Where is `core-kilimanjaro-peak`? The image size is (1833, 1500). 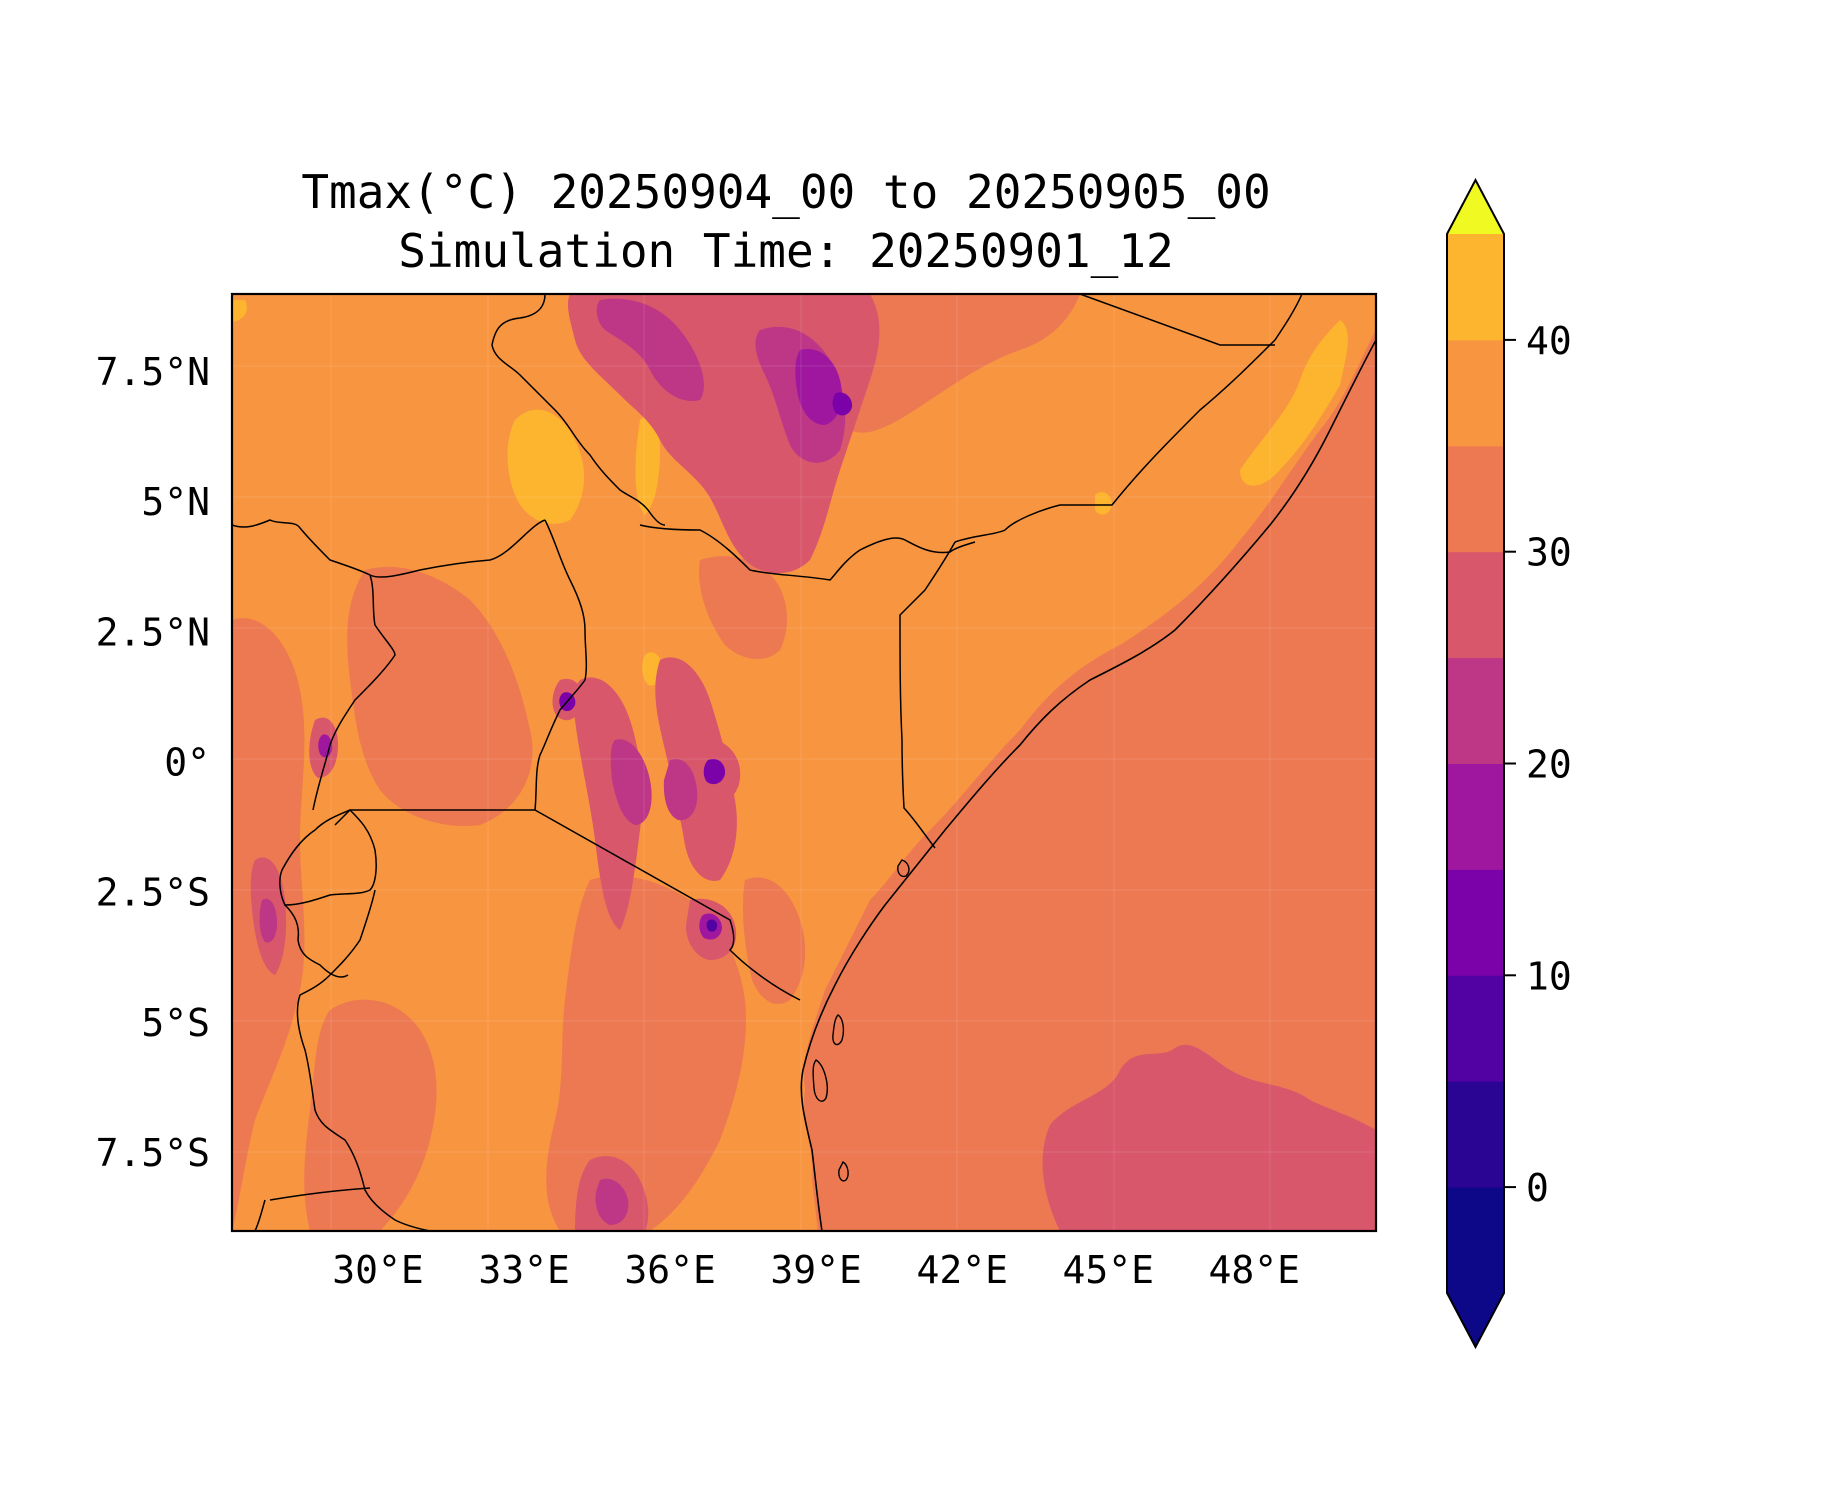 core-kilimanjaro-peak is located at coordinates (712, 925).